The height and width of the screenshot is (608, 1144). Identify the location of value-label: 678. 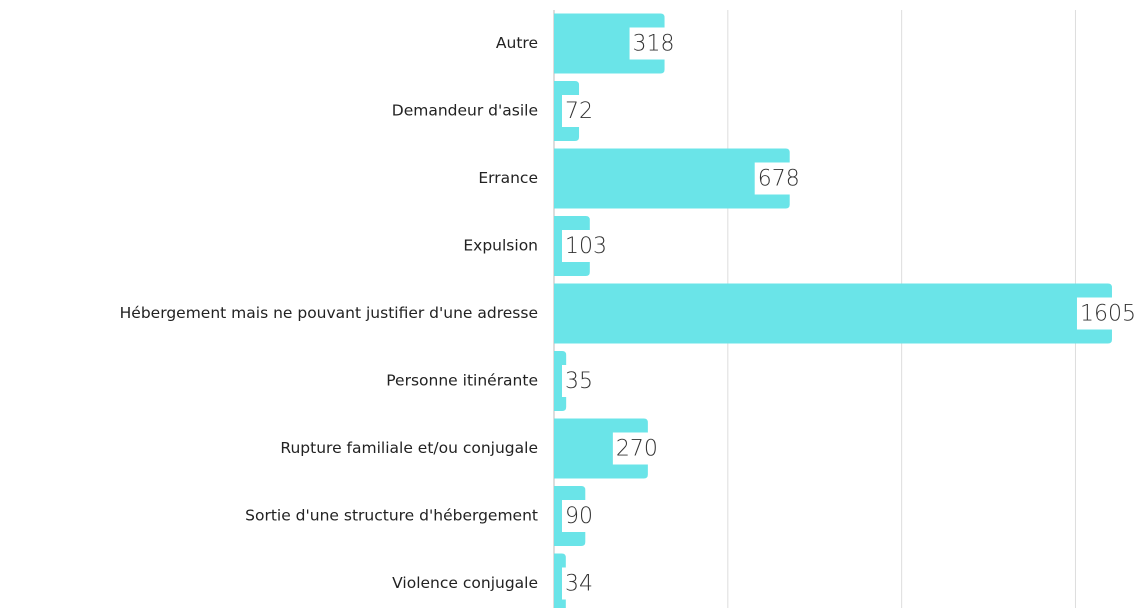
(779, 179).